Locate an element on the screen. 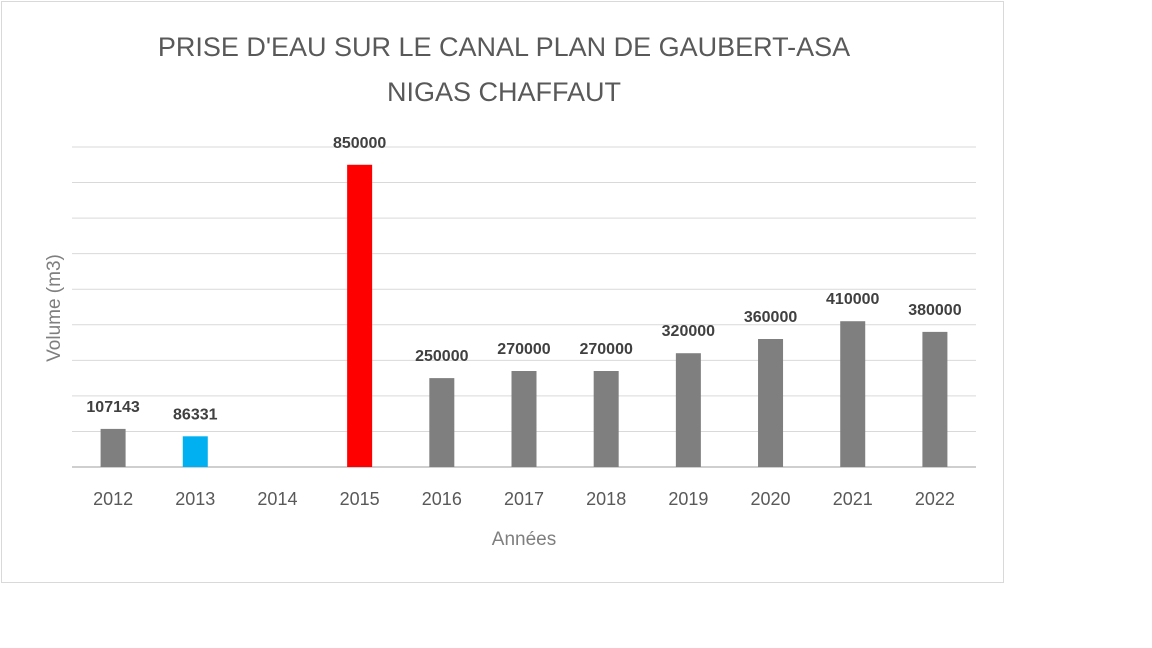 This screenshot has width=1152, height=648. x-tick-2020: 2020 is located at coordinates (771, 499).